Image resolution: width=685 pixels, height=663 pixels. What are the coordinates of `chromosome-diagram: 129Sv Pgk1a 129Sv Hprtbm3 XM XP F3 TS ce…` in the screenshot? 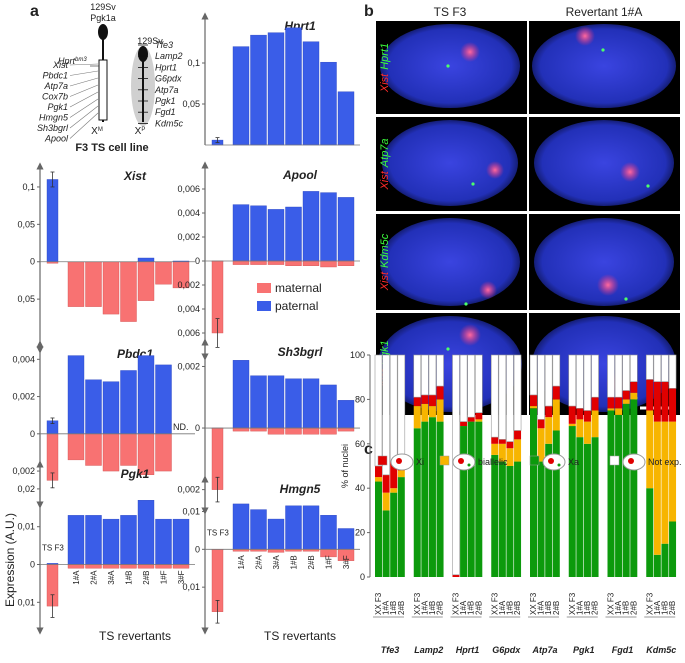 It's located at (110, 78).